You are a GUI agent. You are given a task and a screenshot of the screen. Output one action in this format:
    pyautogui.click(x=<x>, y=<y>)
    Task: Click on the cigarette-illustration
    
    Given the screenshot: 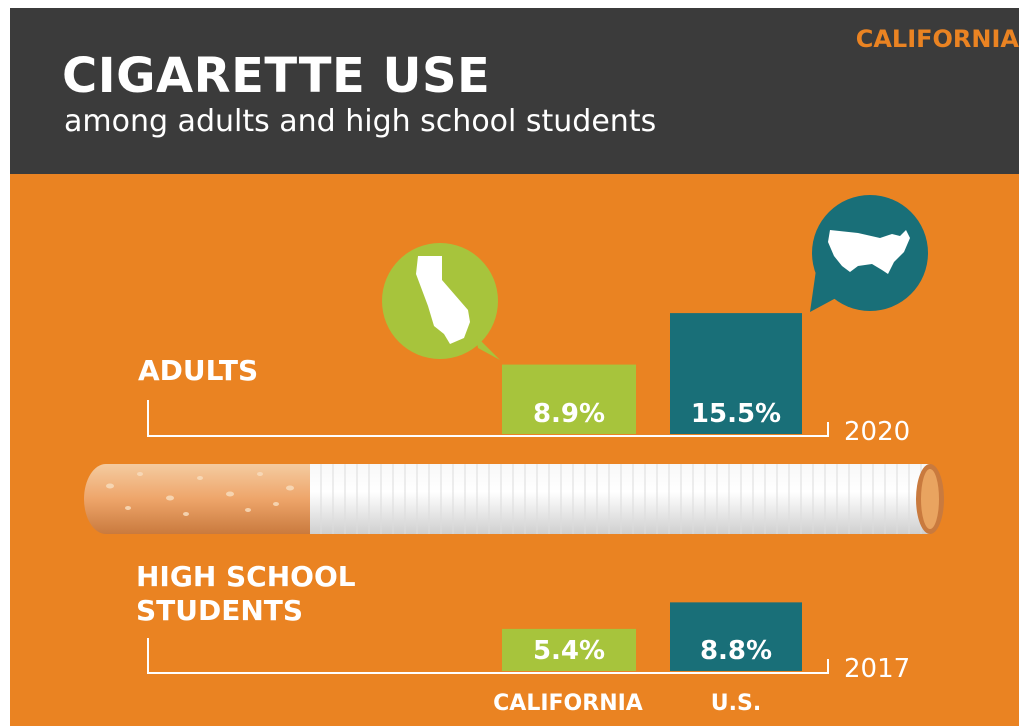 What is the action you would take?
    pyautogui.click(x=514, y=499)
    